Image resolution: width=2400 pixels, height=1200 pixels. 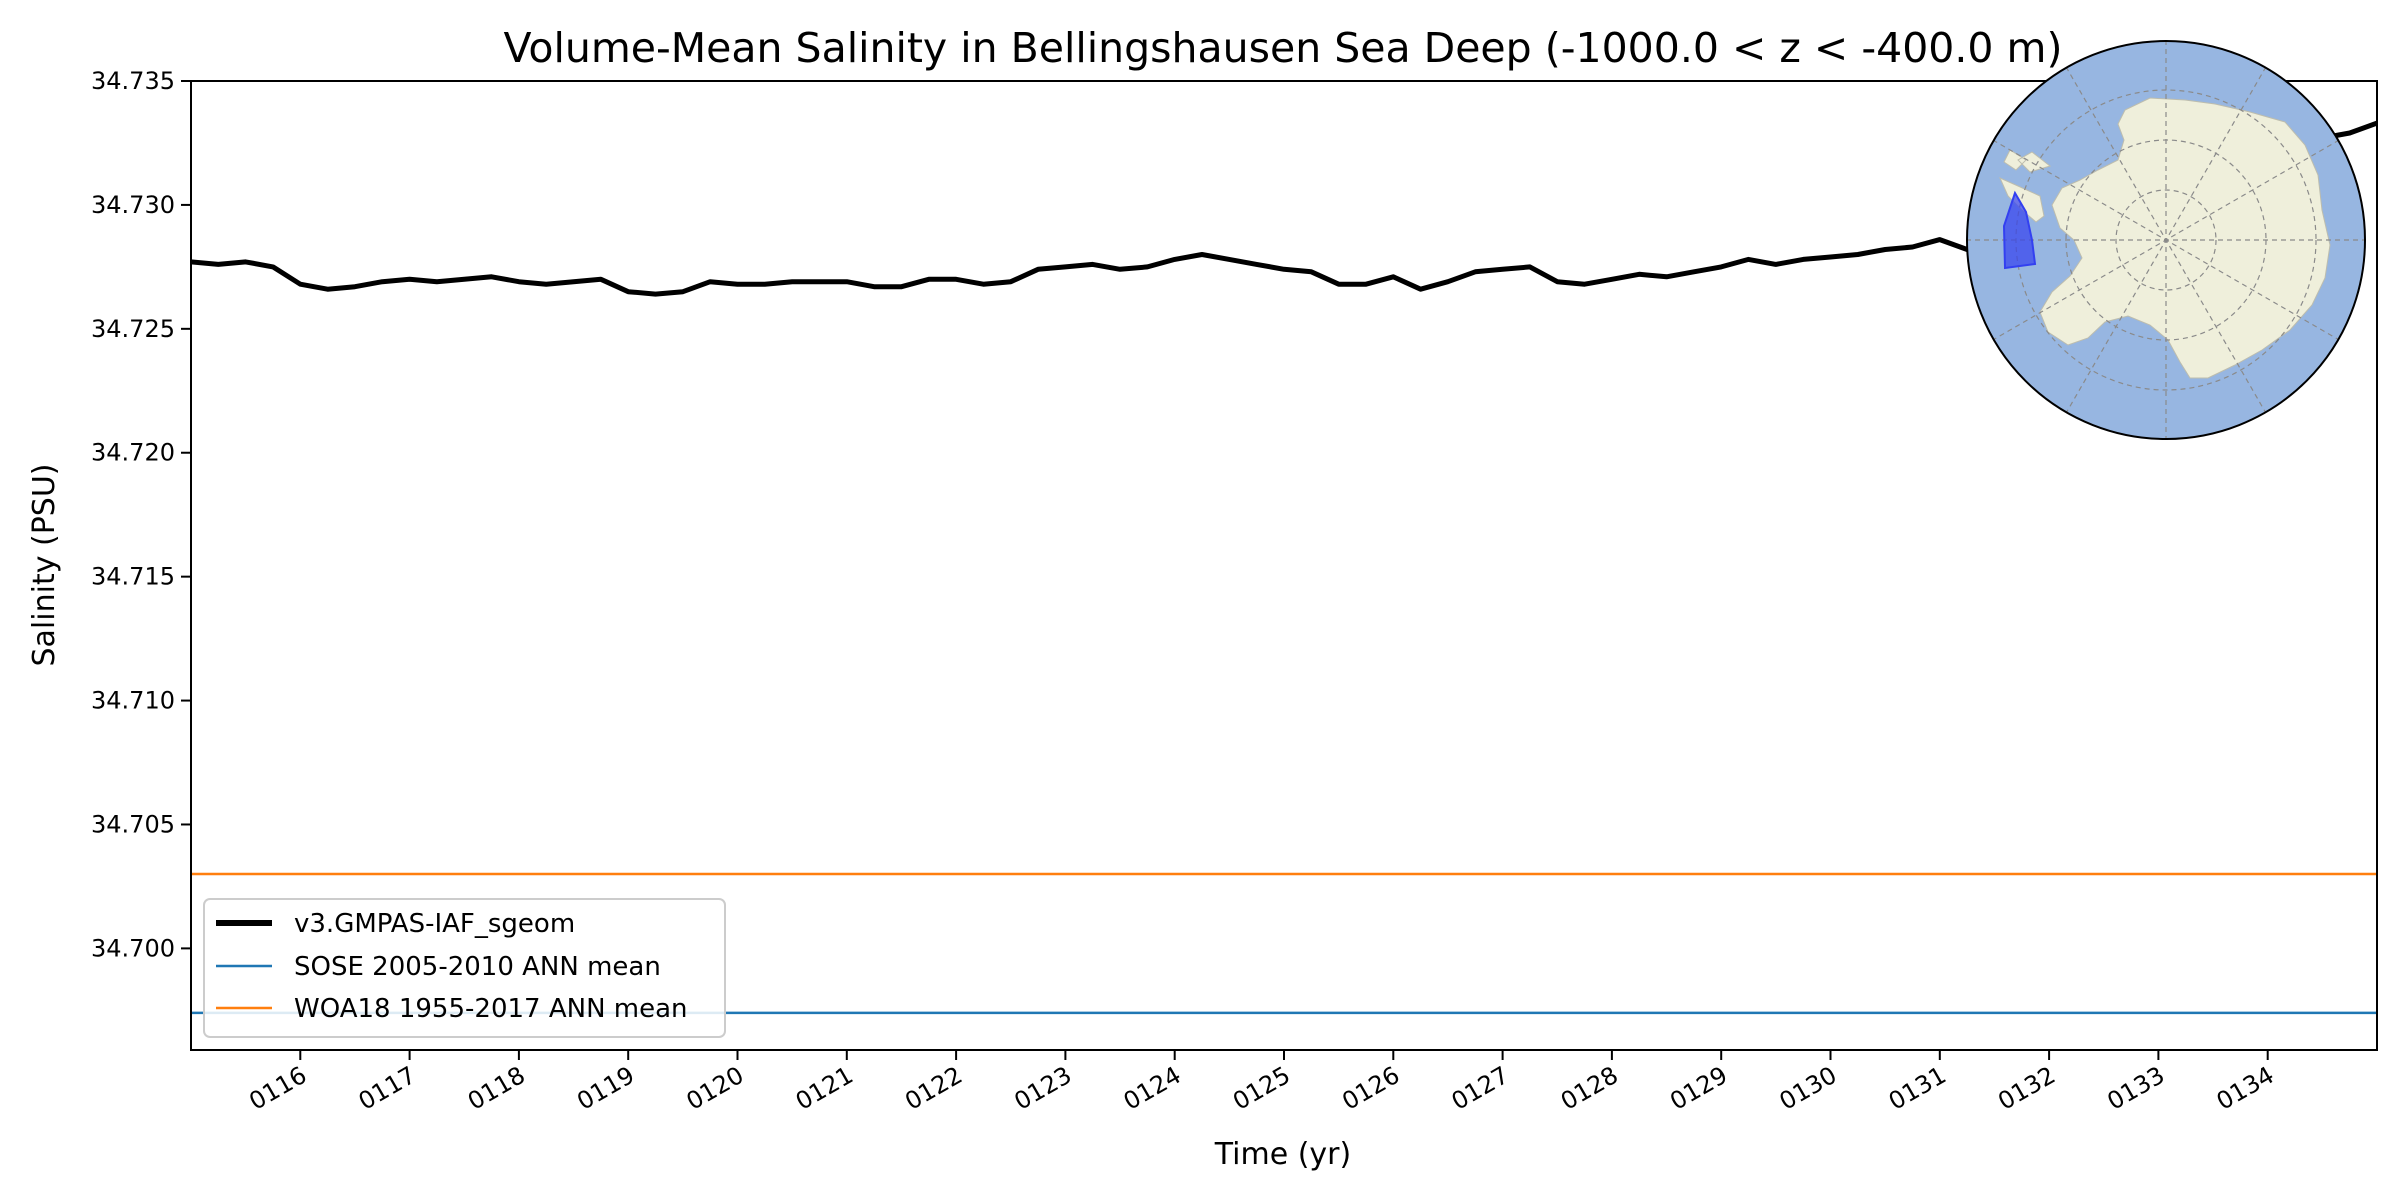 What do you see at coordinates (133, 81) in the screenshot?
I see `y-tick-label: 34.735` at bounding box center [133, 81].